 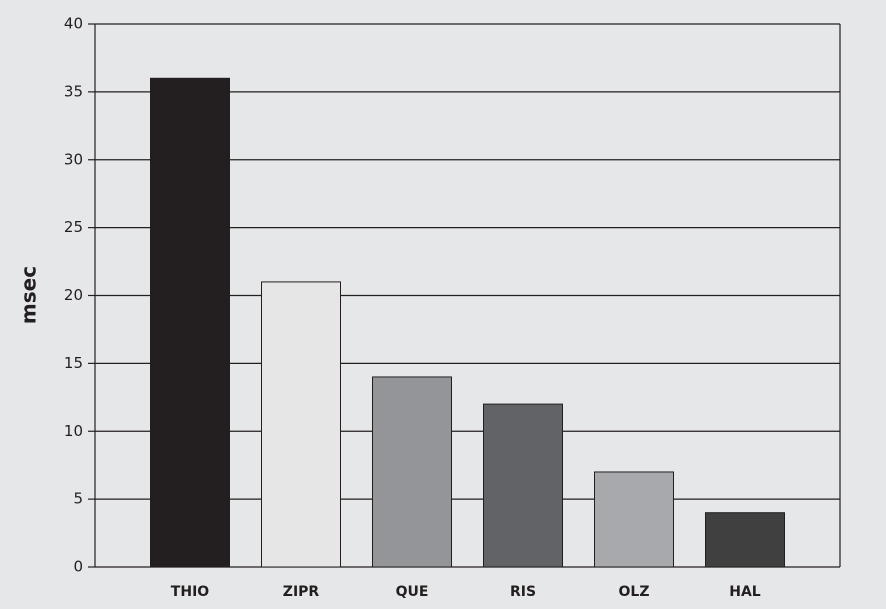 I want to click on x-tick-label: OLZ, so click(x=634, y=592).